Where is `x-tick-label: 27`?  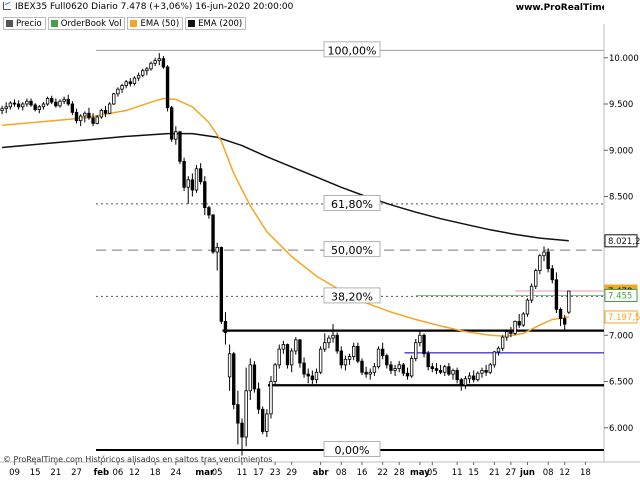
x-tick-label: 27 is located at coordinates (511, 473).